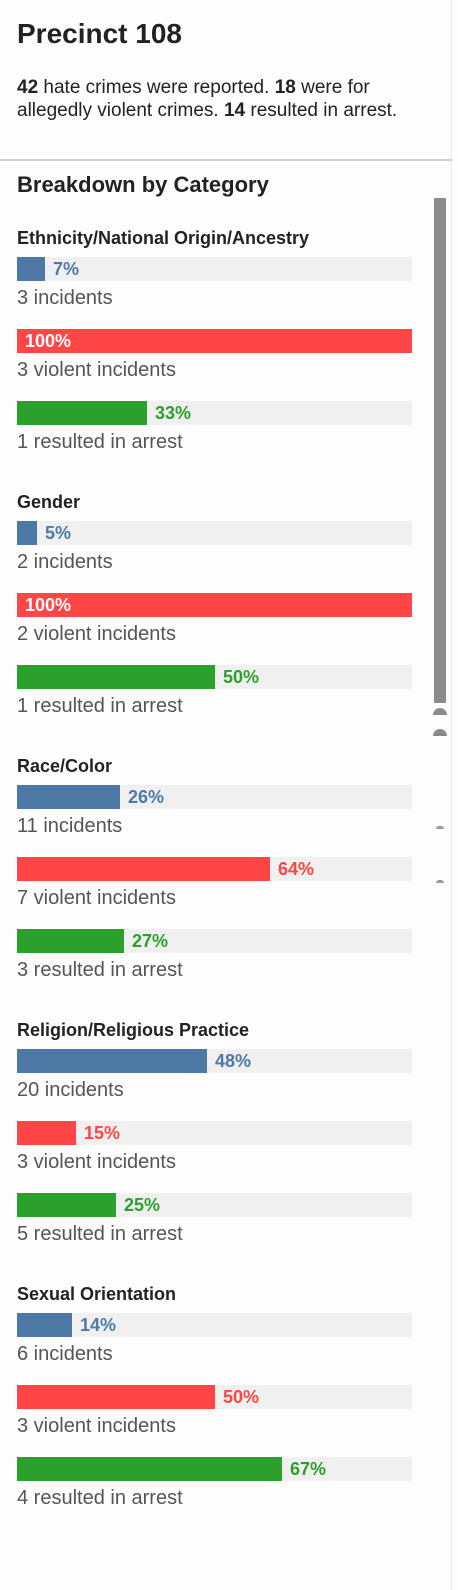  I want to click on arrest-count-text: 4 resulted in arrest, so click(100, 1498).